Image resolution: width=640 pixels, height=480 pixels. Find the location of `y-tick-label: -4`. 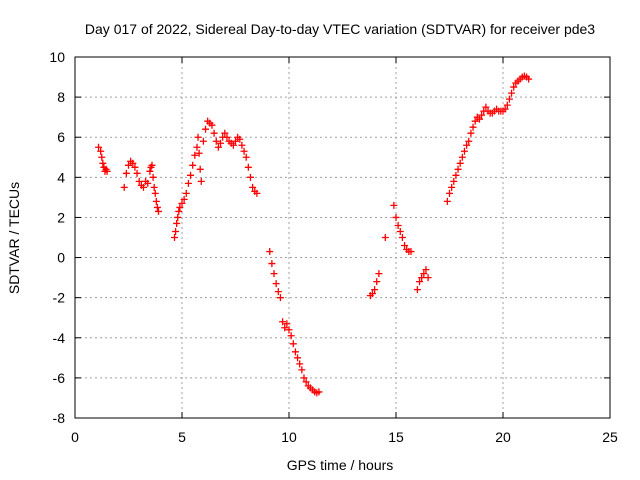

y-tick-label: -4 is located at coordinates (59, 338).